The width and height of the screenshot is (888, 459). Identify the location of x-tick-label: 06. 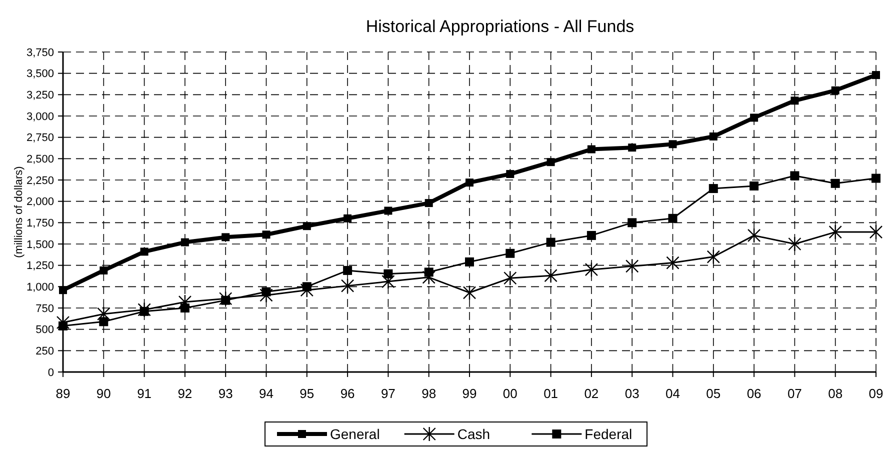
(754, 393).